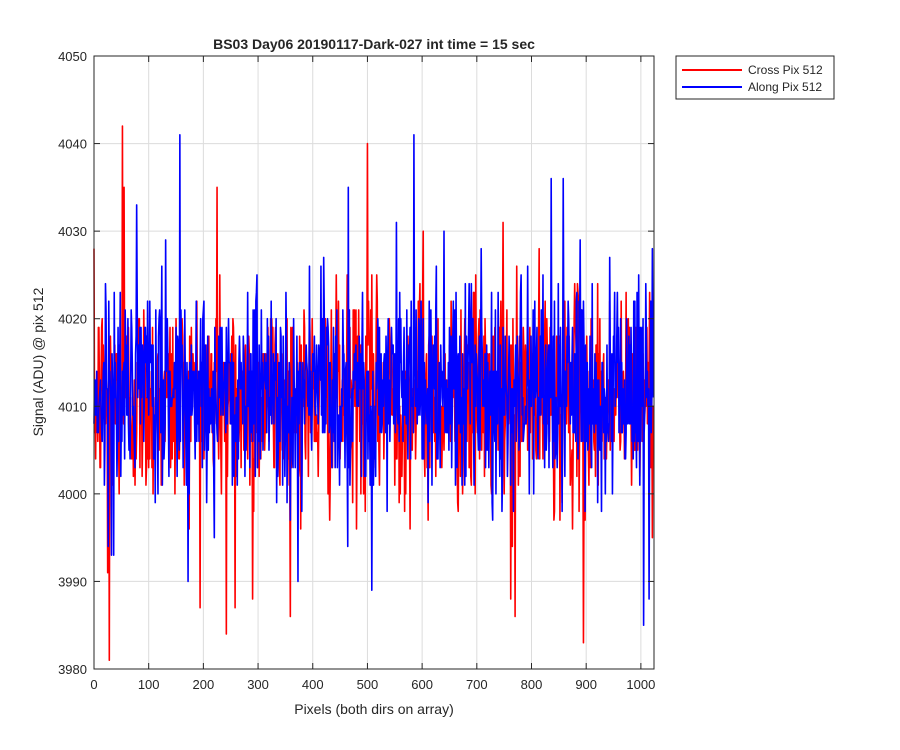  I want to click on y-tick-label: 3980, so click(72, 669).